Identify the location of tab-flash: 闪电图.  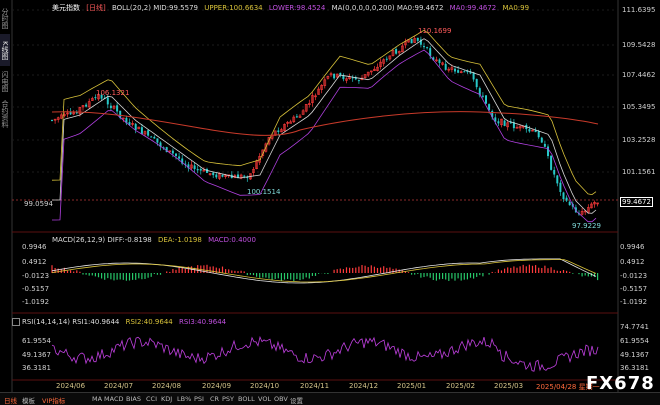
(5, 81).